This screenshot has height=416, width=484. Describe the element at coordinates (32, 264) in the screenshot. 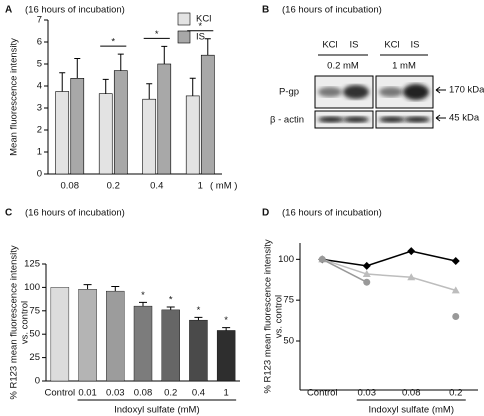

I see `y-tick-label: 125` at that location.